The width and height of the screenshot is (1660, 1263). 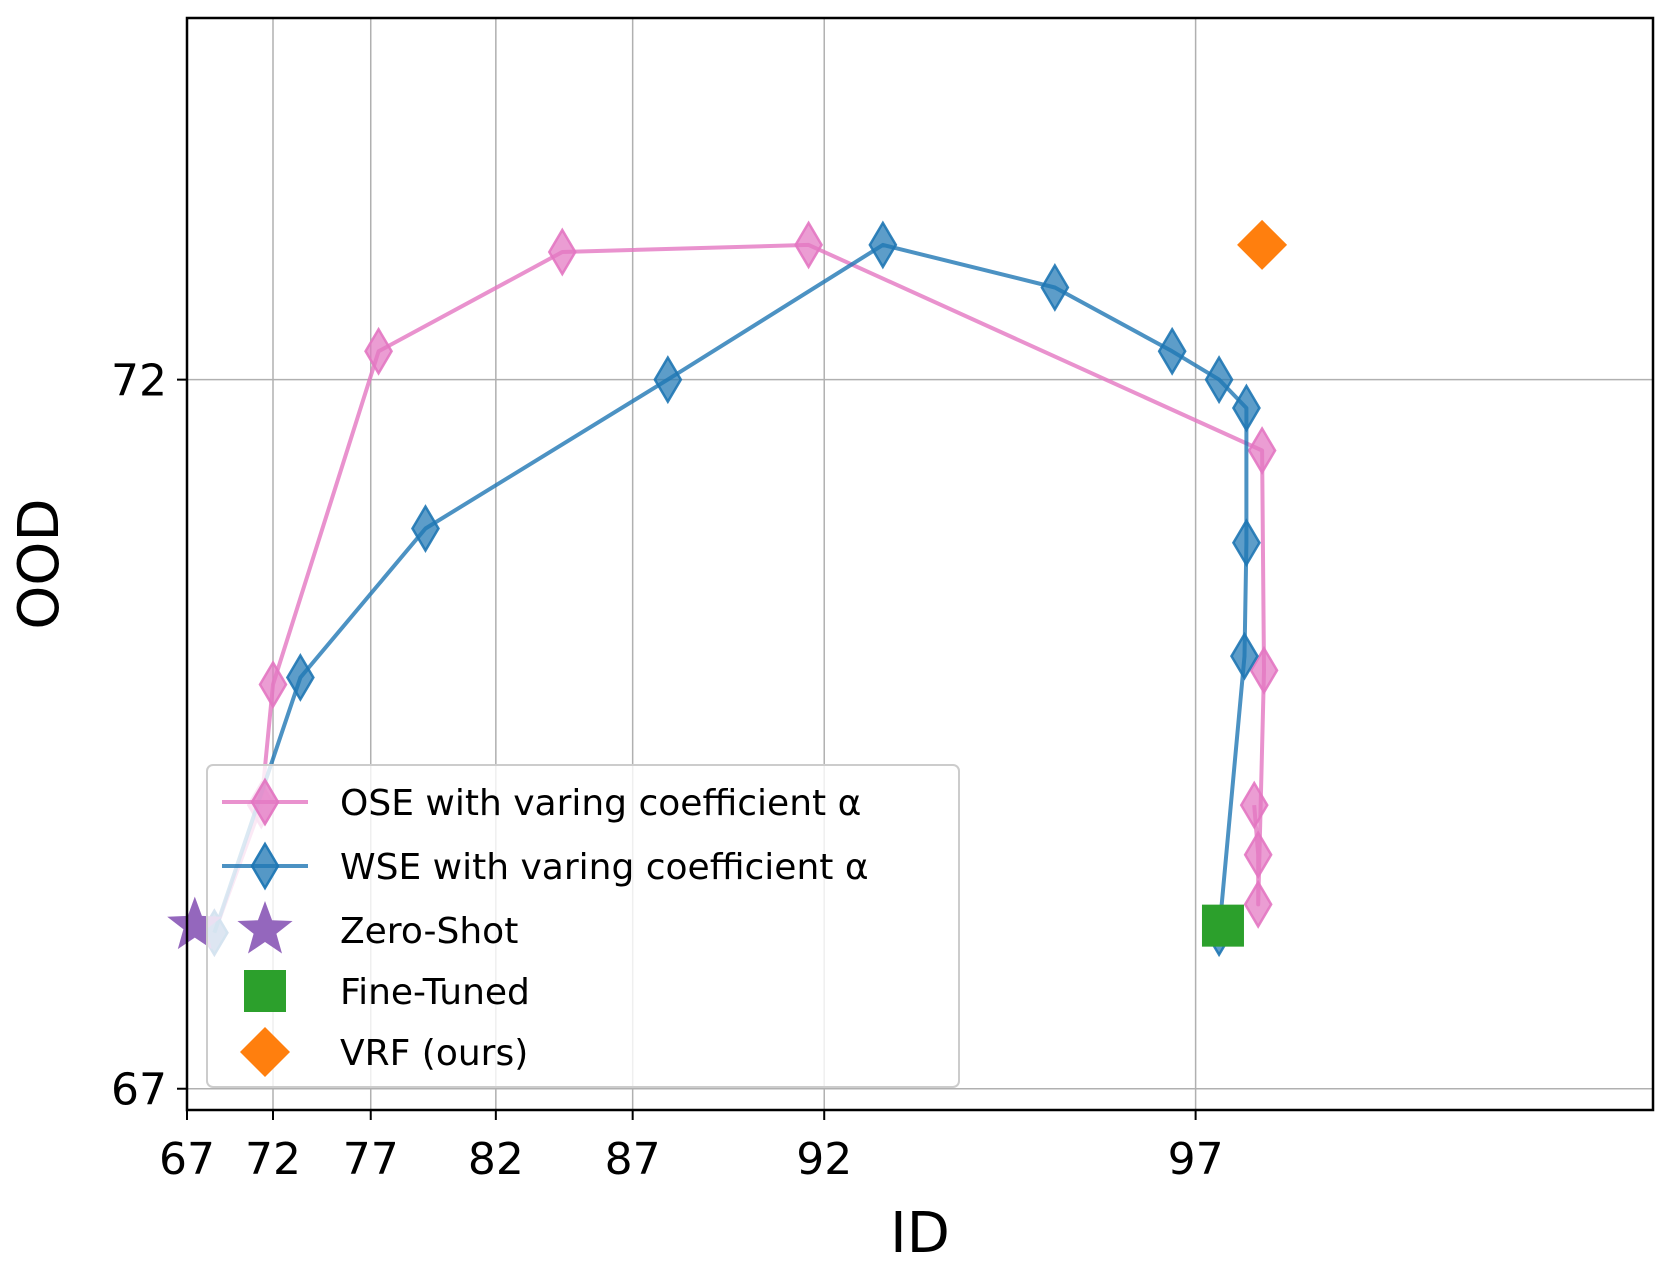 What do you see at coordinates (604, 867) in the screenshot?
I see `legend-label: WSE with varing coefficient α` at bounding box center [604, 867].